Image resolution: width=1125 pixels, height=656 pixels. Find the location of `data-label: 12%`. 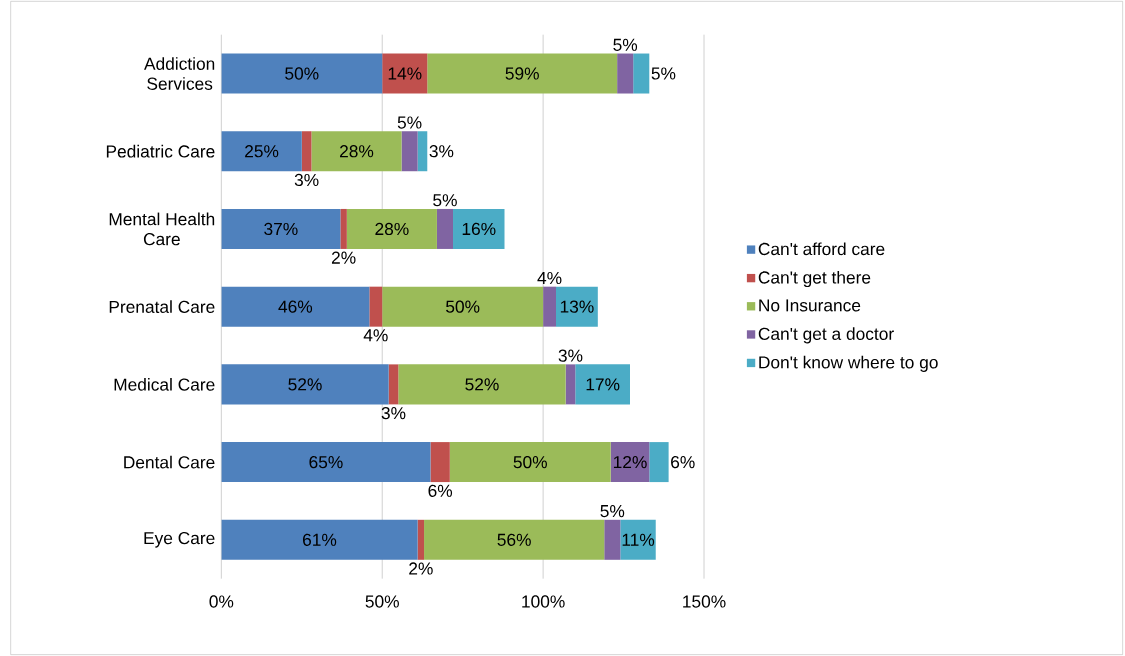

data-label: 12% is located at coordinates (630, 462).